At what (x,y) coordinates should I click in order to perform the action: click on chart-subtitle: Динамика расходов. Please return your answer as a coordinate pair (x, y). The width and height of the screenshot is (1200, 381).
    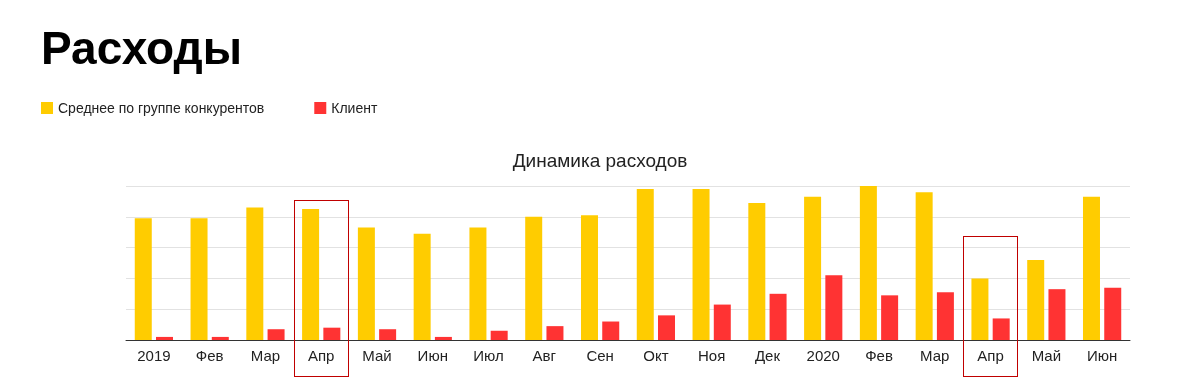
    Looking at the image, I should click on (600, 160).